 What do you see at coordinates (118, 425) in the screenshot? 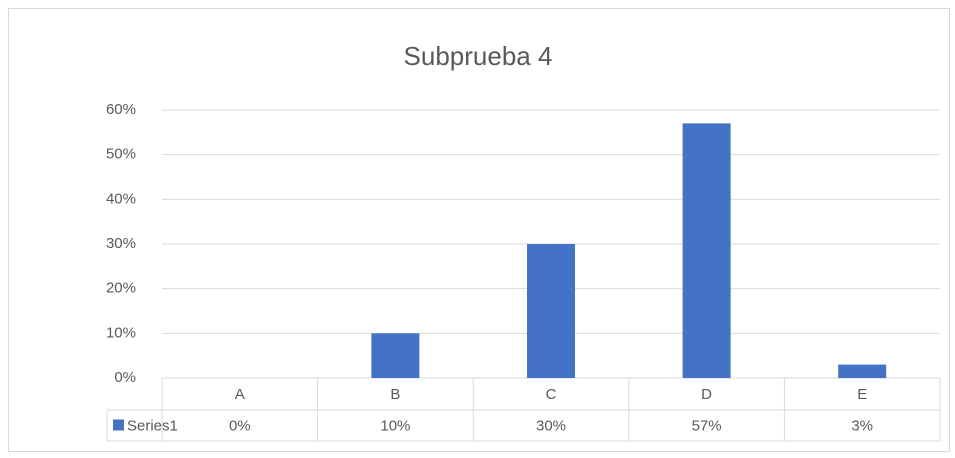
I see `legend-key` at bounding box center [118, 425].